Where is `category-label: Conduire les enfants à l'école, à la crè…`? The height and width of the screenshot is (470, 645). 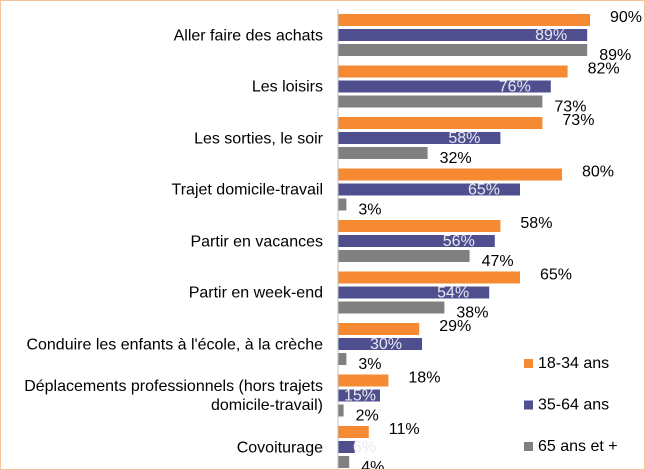 category-label: Conduire les enfants à l'école, à la crè… is located at coordinates (174, 345).